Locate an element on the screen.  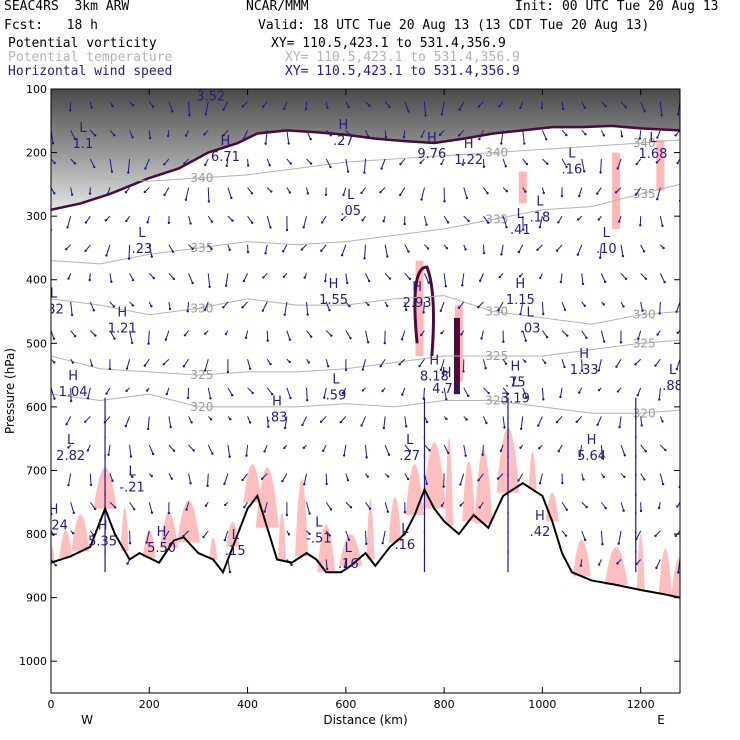
upper-shading is located at coordinates (616, 190).